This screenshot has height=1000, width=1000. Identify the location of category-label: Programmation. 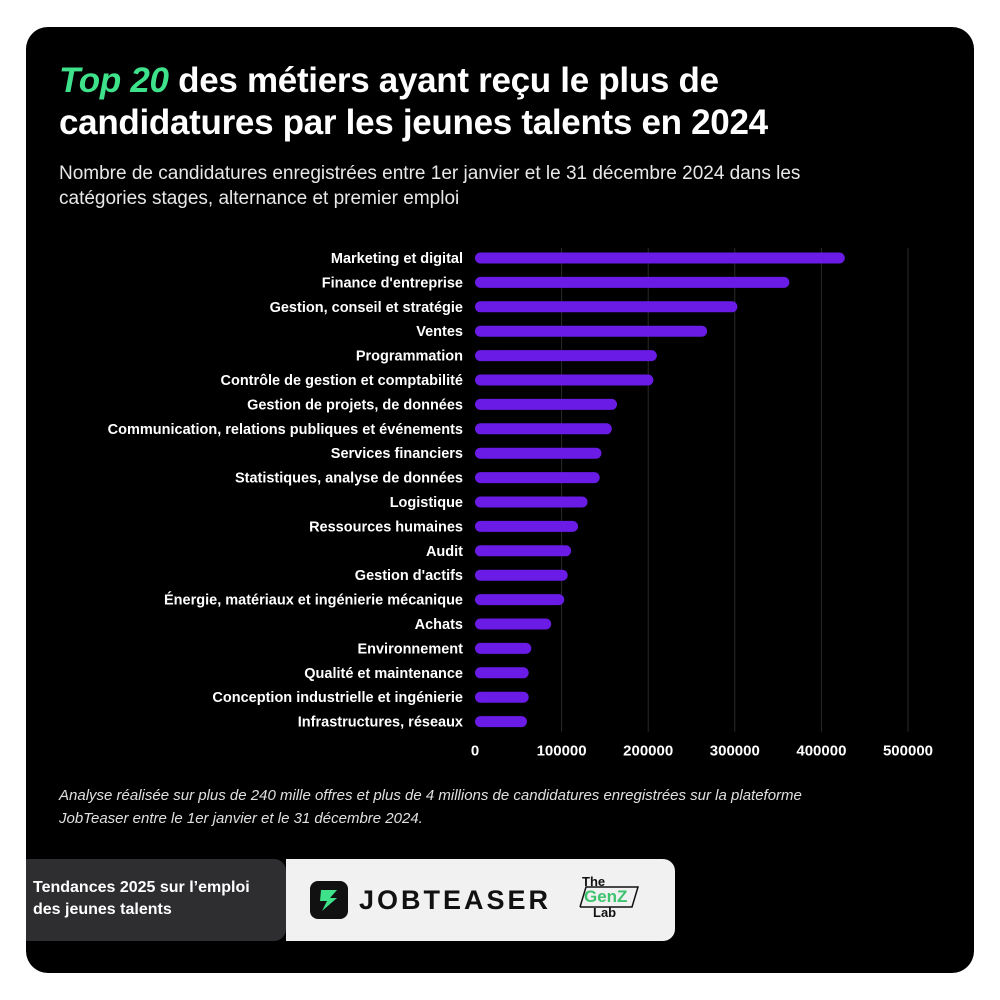
(409, 357).